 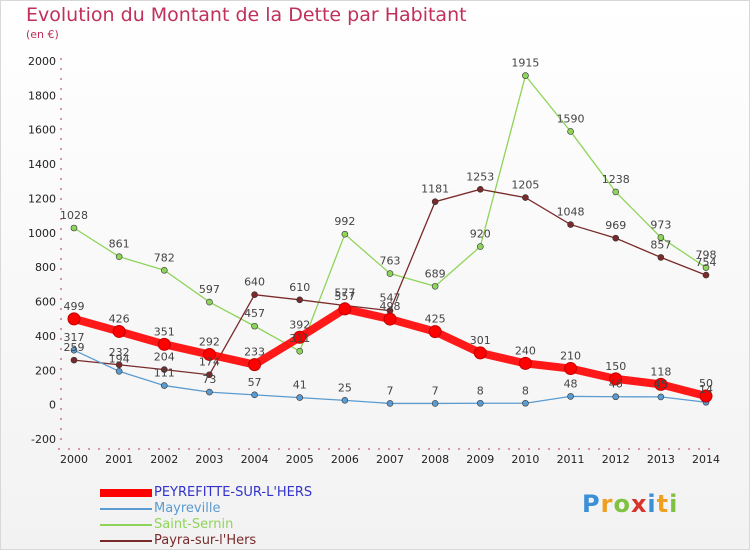 I want to click on data-label: 1590, so click(x=571, y=118).